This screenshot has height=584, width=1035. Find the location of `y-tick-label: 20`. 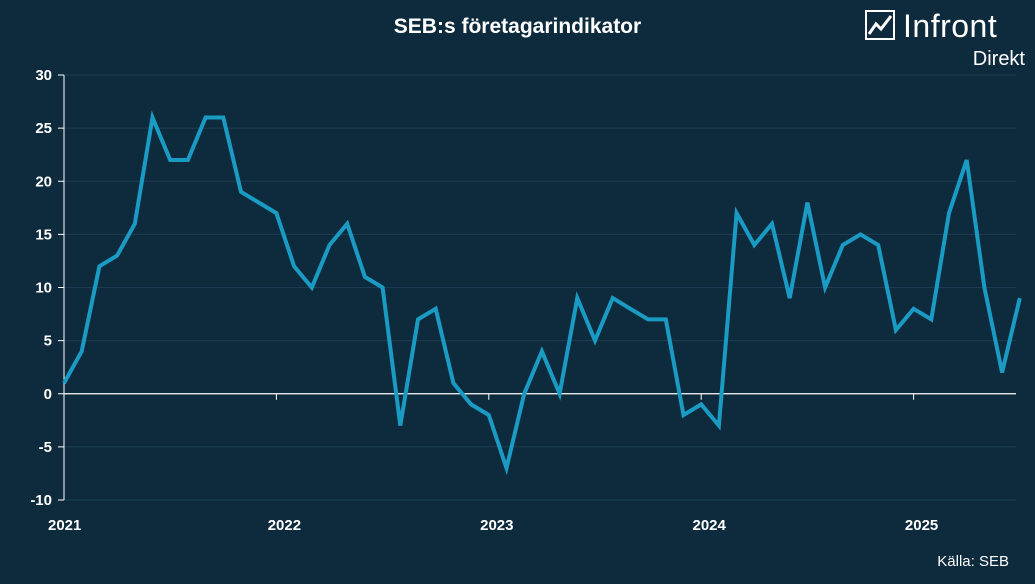

y-tick-label: 20 is located at coordinates (43, 181).